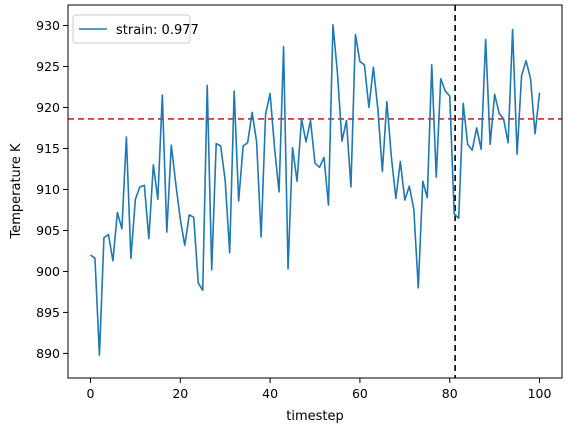 Image resolution: width=571 pixels, height=432 pixels. What do you see at coordinates (48, 230) in the screenshot?
I see `y-tick-label: 905` at bounding box center [48, 230].